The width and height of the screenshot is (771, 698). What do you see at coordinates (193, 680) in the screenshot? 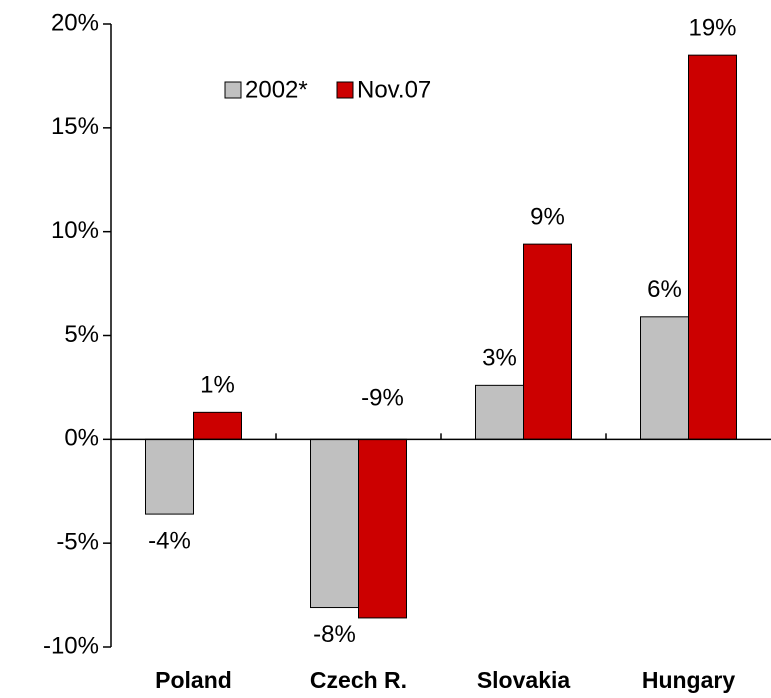
I see `x-tick-label: Poland` at bounding box center [193, 680].